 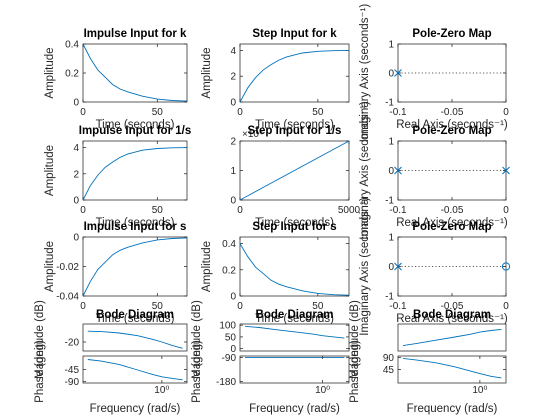 What do you see at coordinates (135, 34) in the screenshot?
I see `axes-title: Impulse Input for k` at bounding box center [135, 34].